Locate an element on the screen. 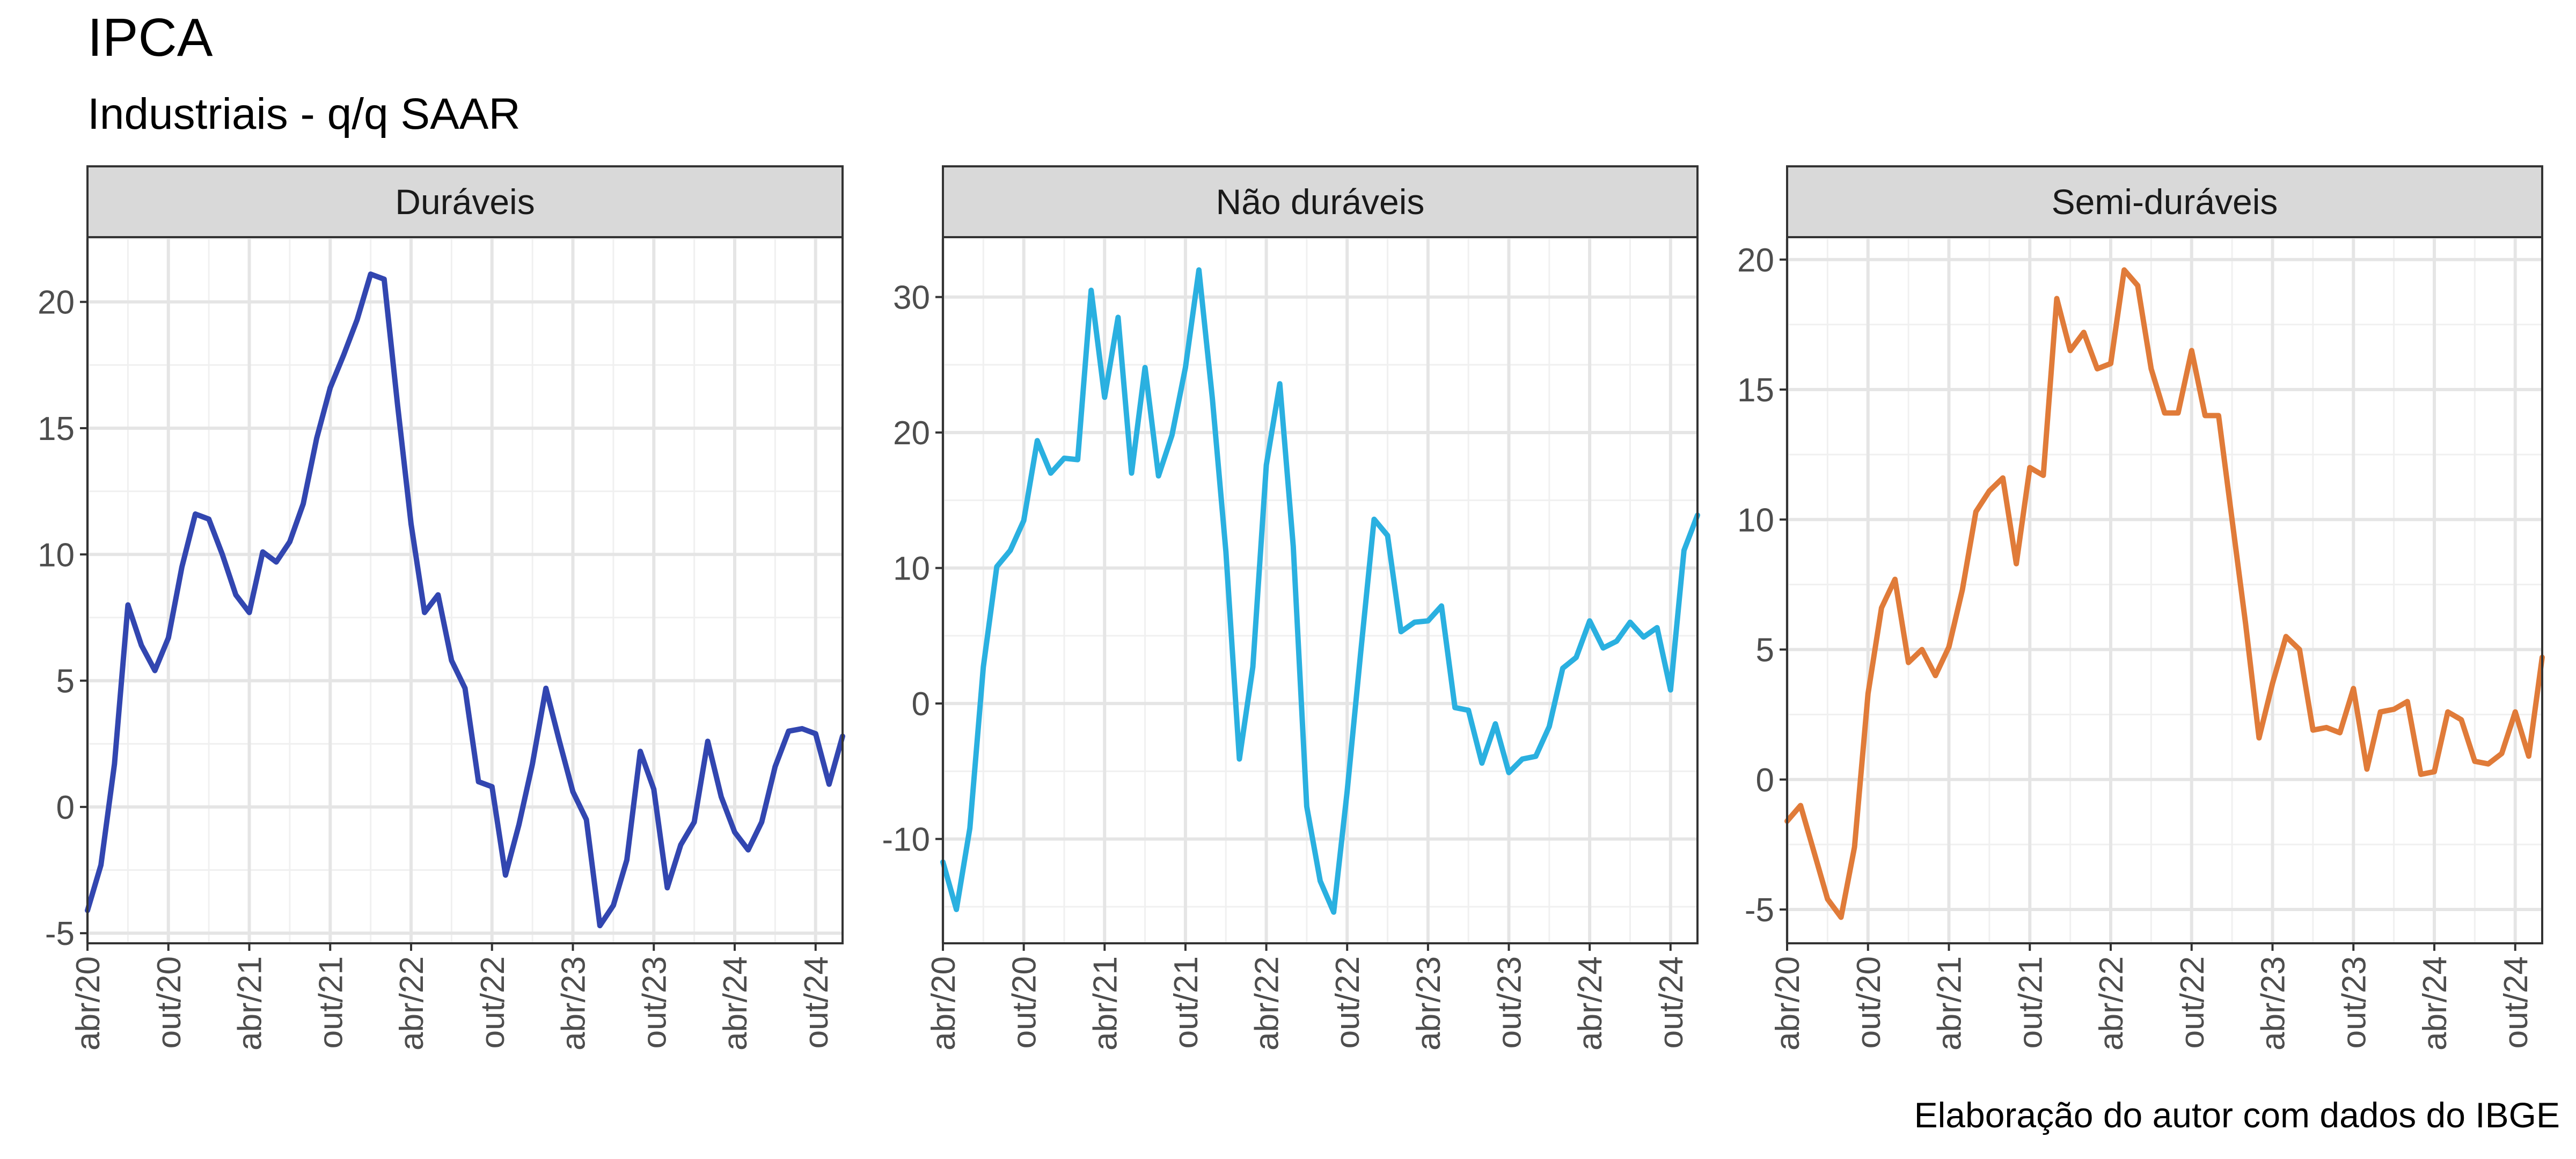  chart-caption: Elaboração do autor com dados do IBGE is located at coordinates (2237, 1115).